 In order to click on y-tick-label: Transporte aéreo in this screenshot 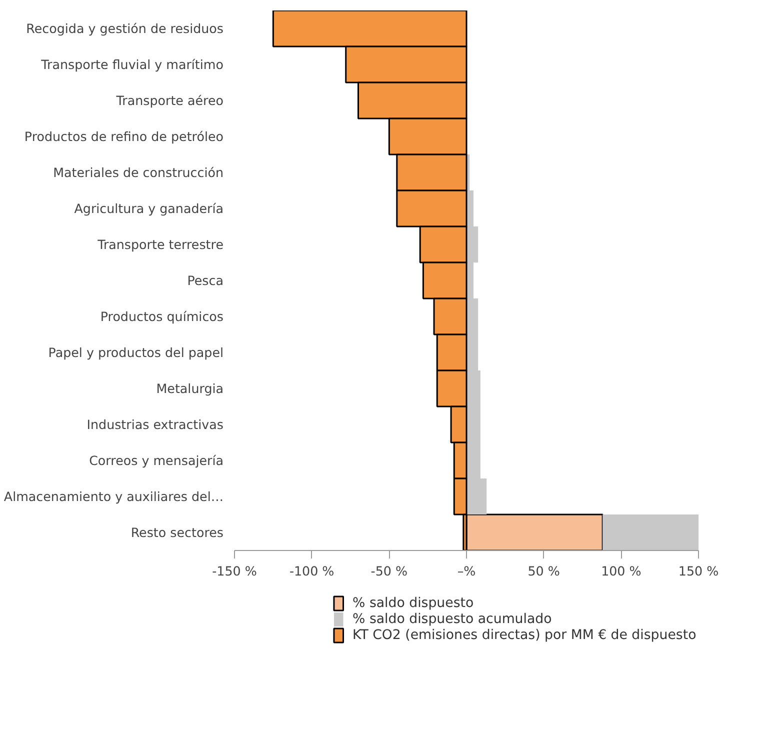, I will do `click(169, 100)`.